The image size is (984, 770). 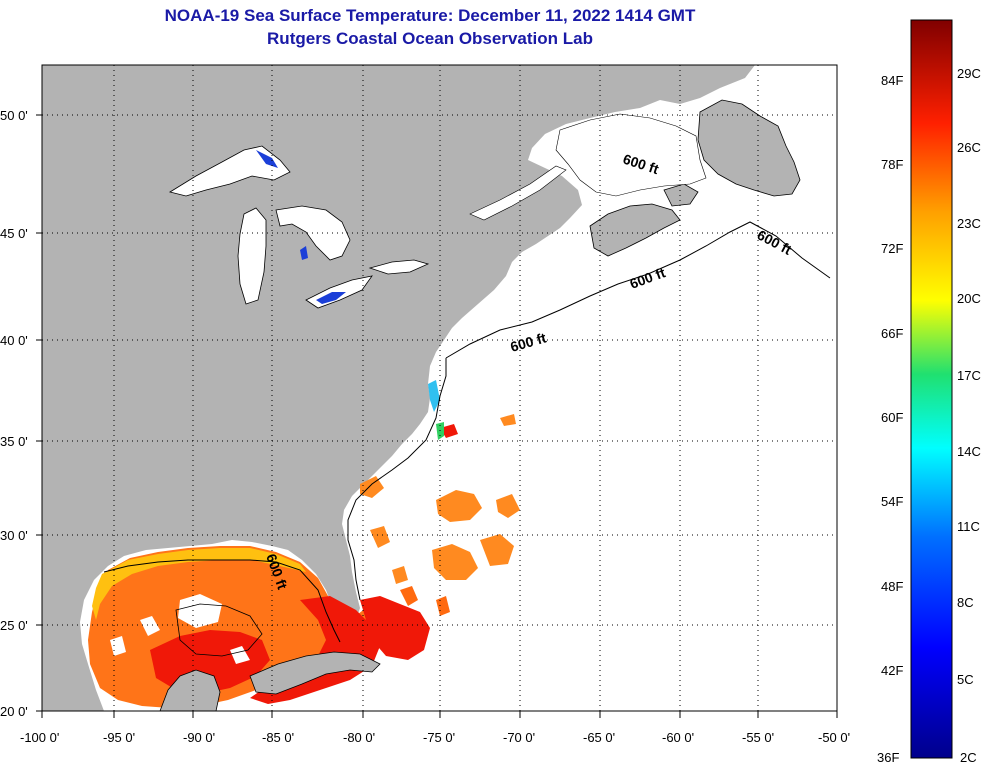 I want to click on cbar-f-72: 72F, so click(x=892, y=248).